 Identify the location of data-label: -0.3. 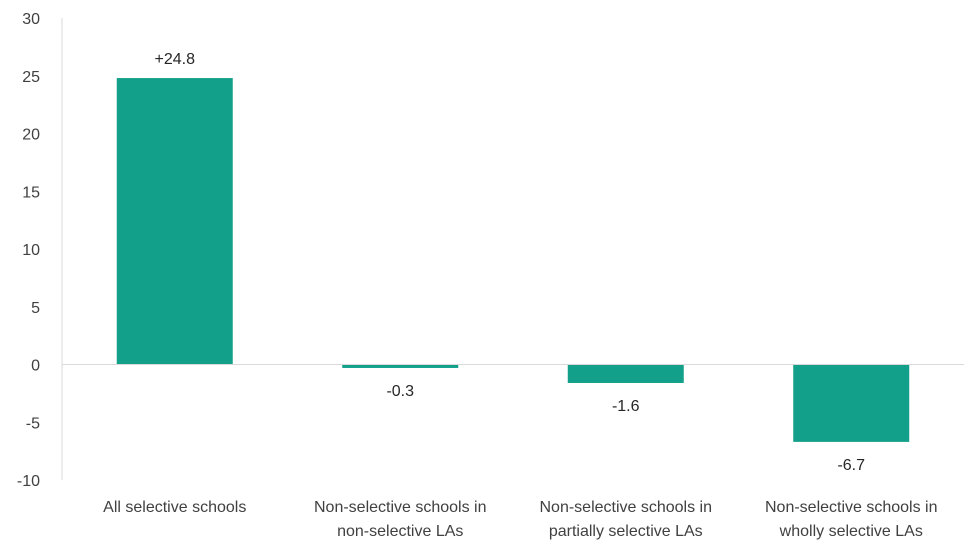
(400, 391).